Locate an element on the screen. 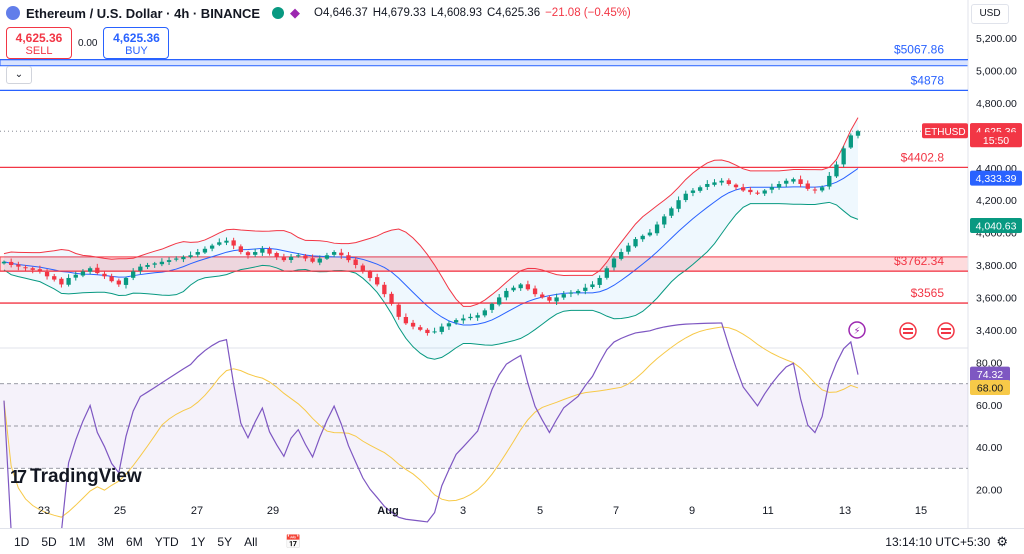 Image resolution: width=1024 pixels, height=554 pixels. range-1d: 1D is located at coordinates (22, 541).